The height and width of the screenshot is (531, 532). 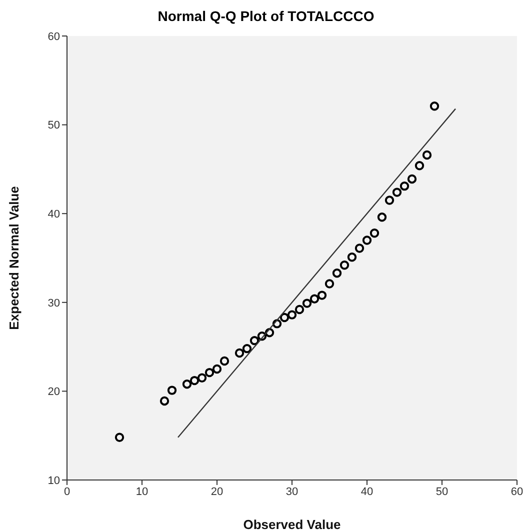 What do you see at coordinates (442, 492) in the screenshot?
I see `x-tick-label: 50` at bounding box center [442, 492].